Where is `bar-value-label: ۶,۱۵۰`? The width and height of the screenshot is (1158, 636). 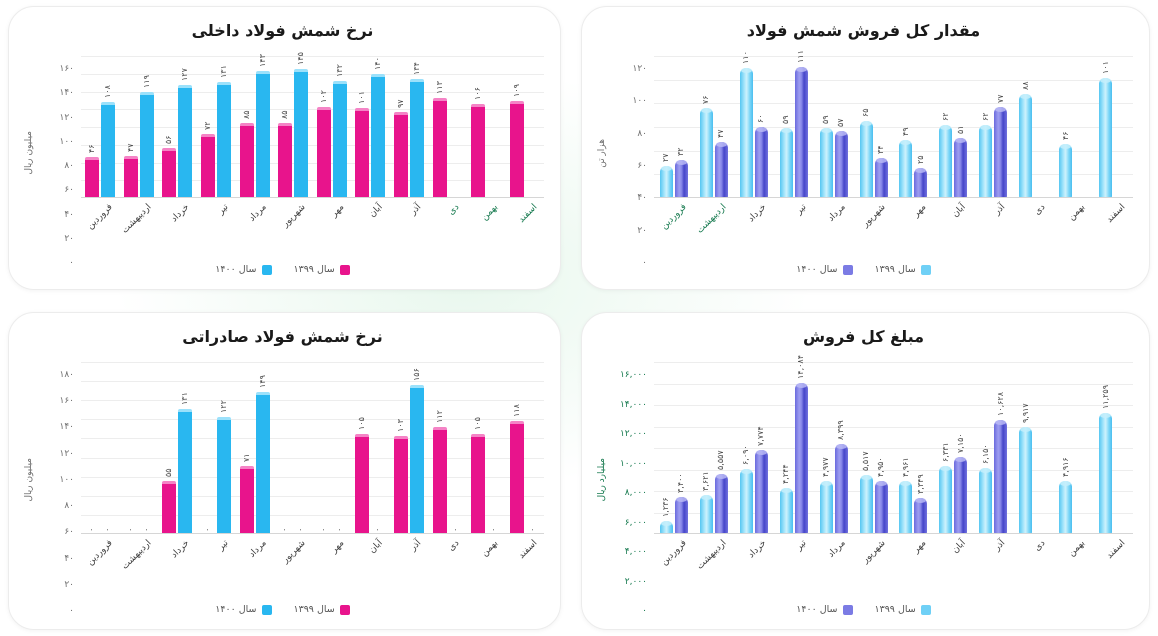 bar-value-label: ۶,۱۵۰ is located at coordinates (985, 454).